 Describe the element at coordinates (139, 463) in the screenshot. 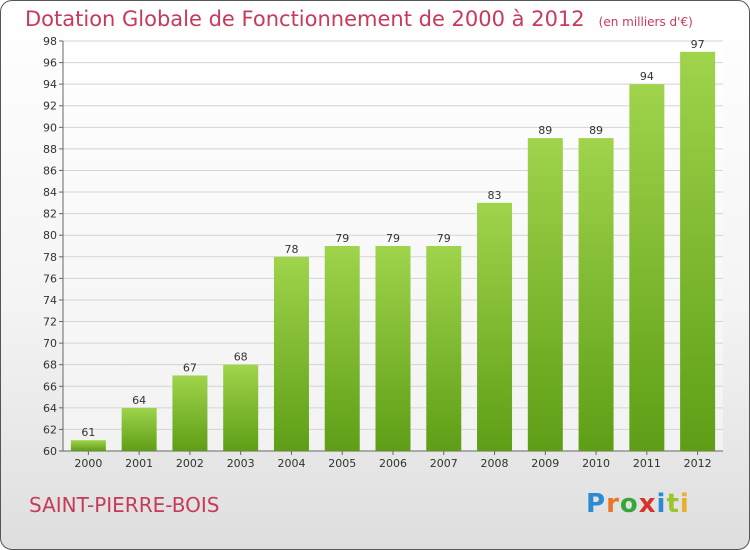

I see `x-tick-label-2001: 2001` at that location.